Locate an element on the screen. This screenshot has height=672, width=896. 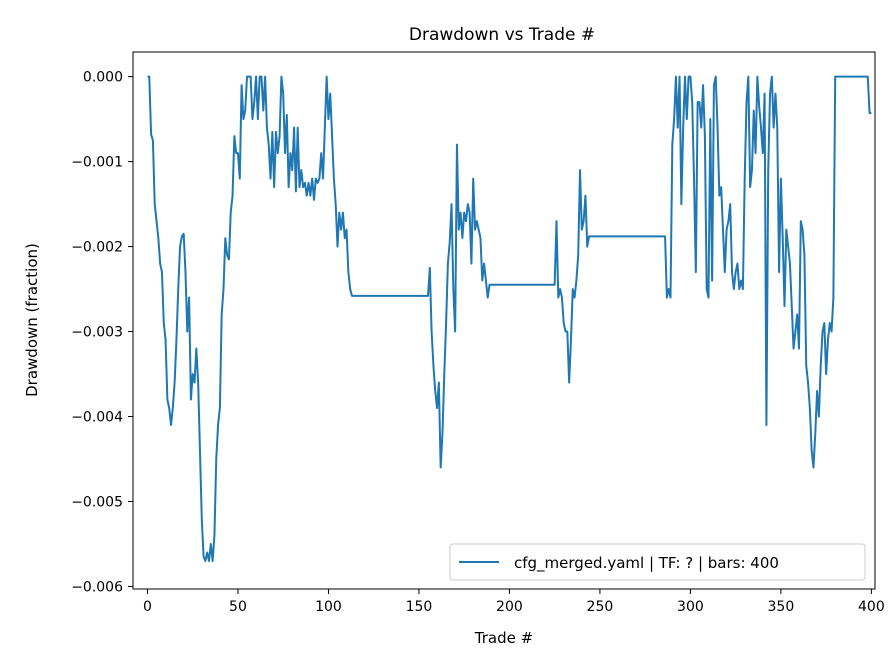
y-tick-label: −0.005 is located at coordinates (97, 502).